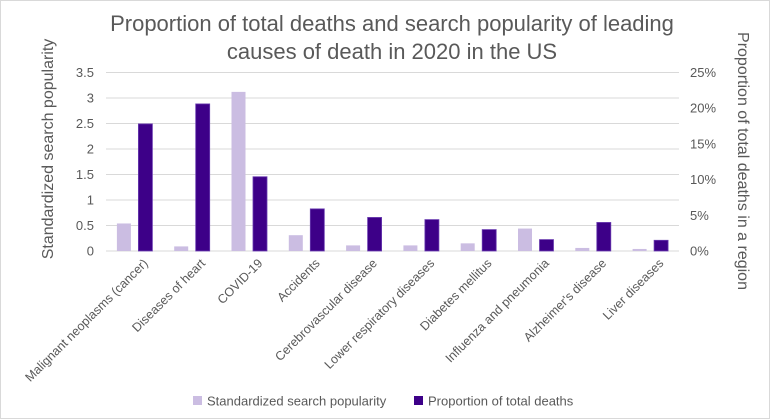 Image resolution: width=770 pixels, height=420 pixels. I want to click on y-tick-label: 3.5, so click(85, 72).